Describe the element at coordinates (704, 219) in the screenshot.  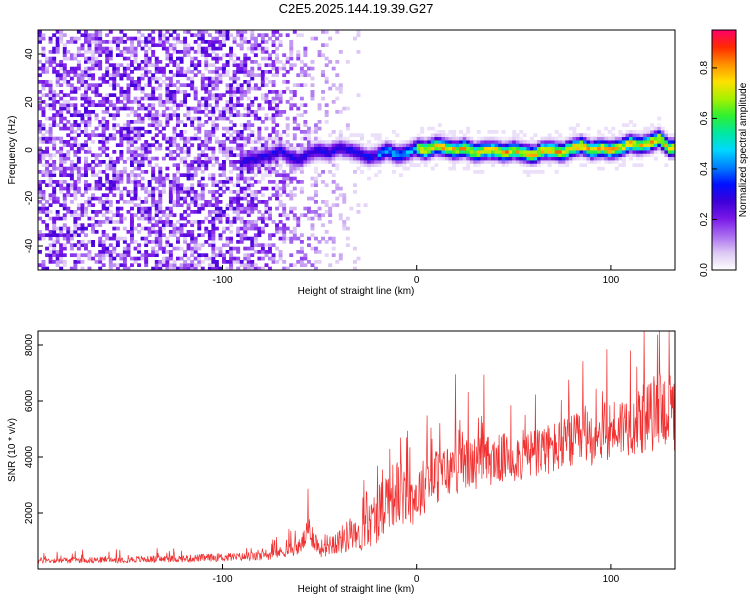
I see `colorbar-tick-label: 0.2` at that location.